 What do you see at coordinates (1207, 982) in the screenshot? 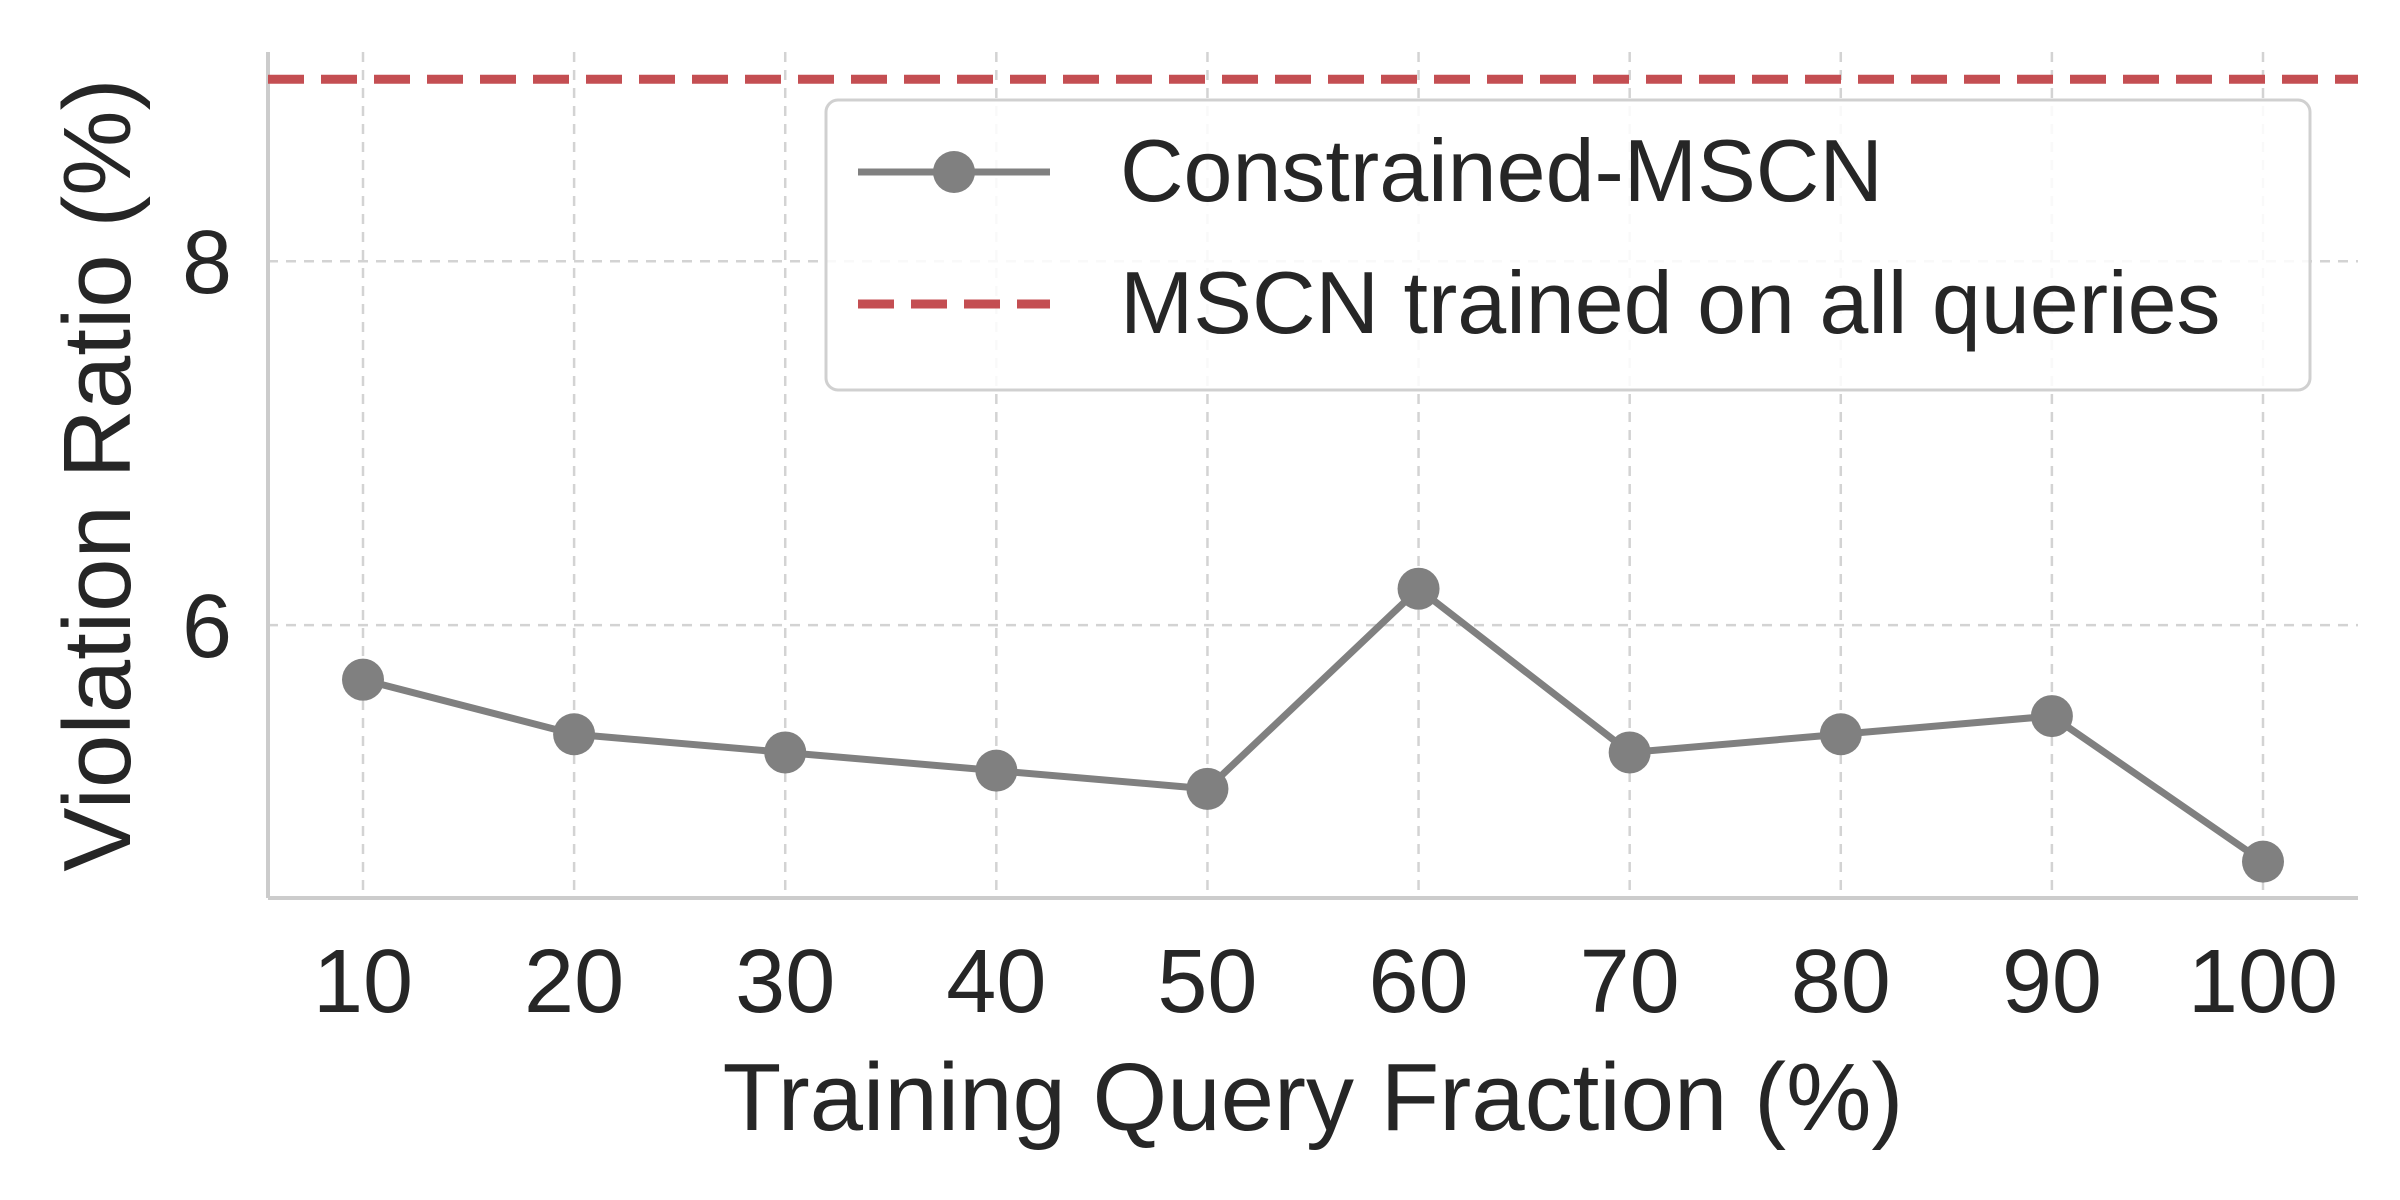
I see `x-tick-label-50: 50` at bounding box center [1207, 982].